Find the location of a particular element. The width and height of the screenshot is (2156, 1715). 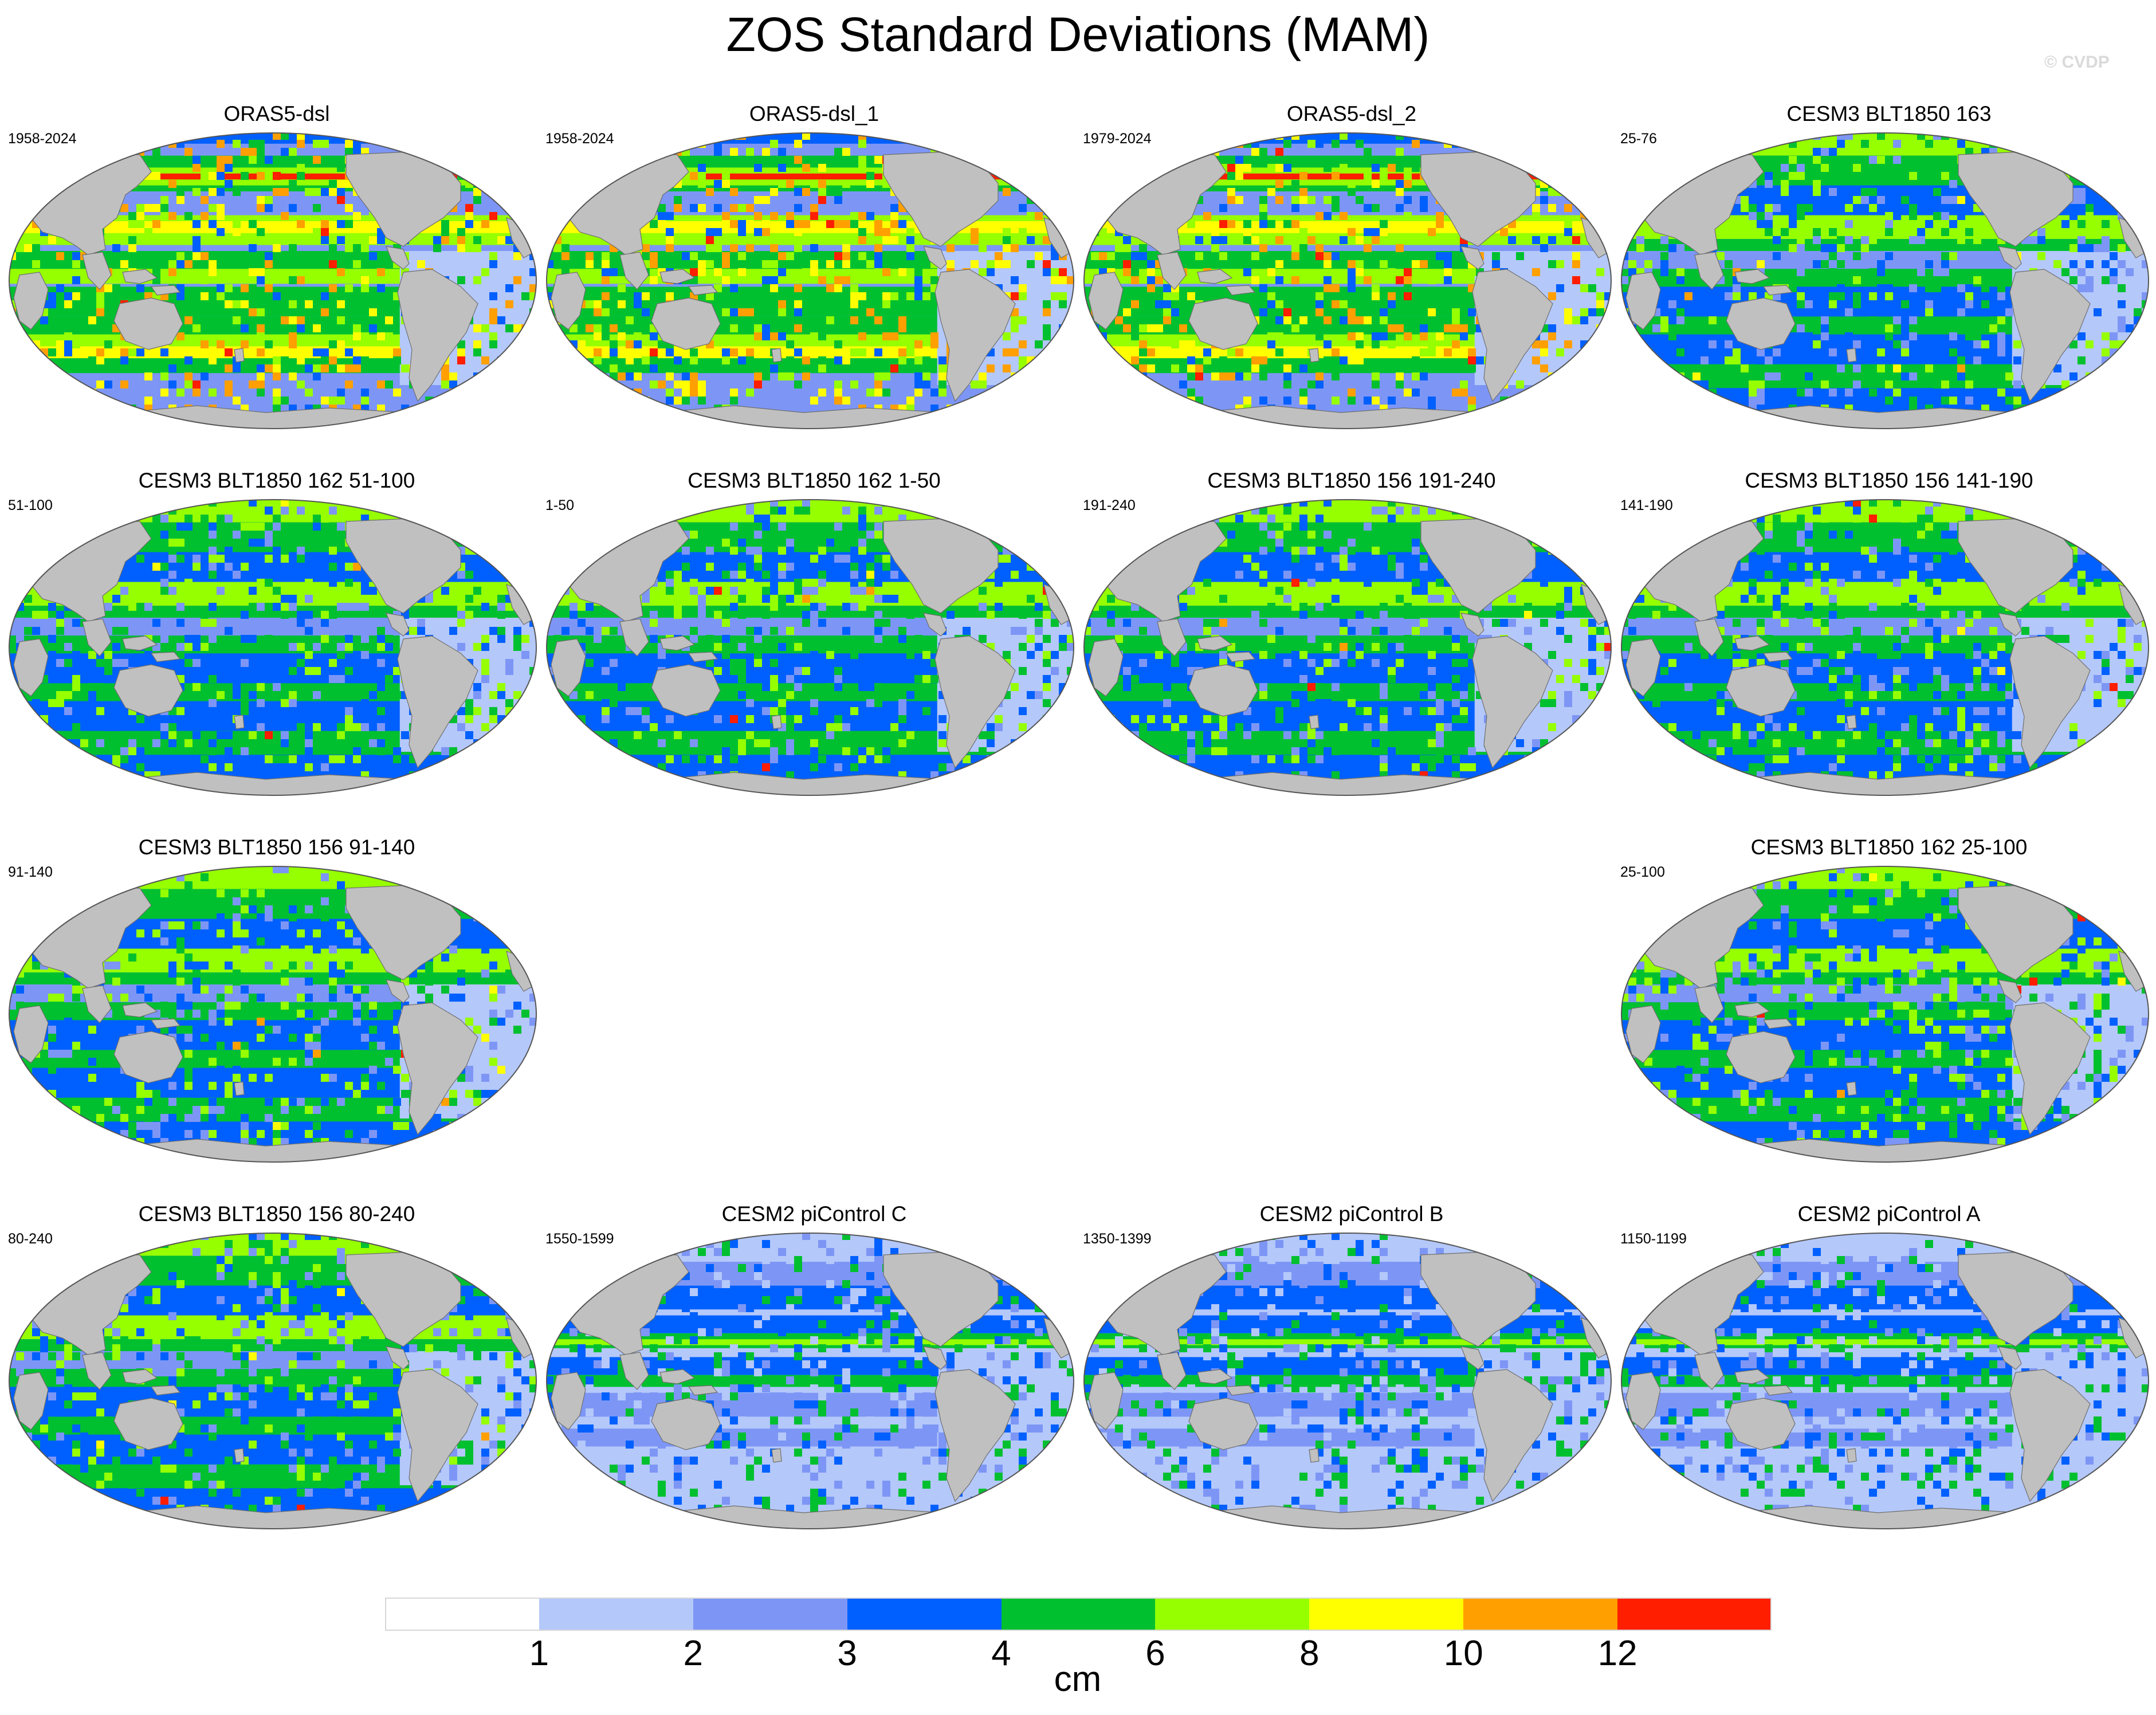

map-panel: ORAS5-dsl 1958-2024 is located at coordinates (276, 279).